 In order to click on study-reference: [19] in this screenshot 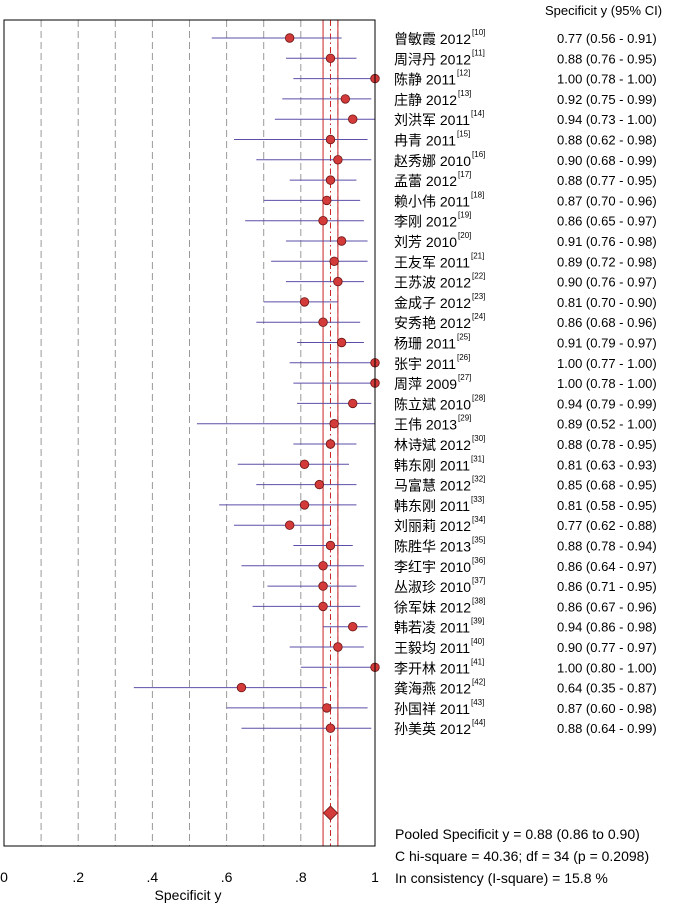, I will do `click(464, 215)`.